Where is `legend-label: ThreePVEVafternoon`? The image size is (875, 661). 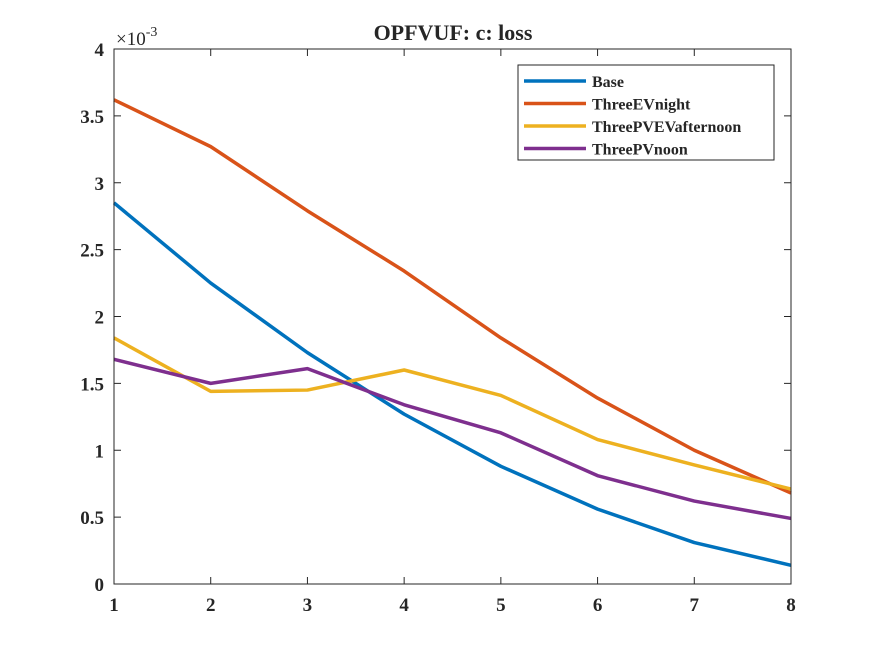
legend-label: ThreePVEVafternoon is located at coordinates (666, 127).